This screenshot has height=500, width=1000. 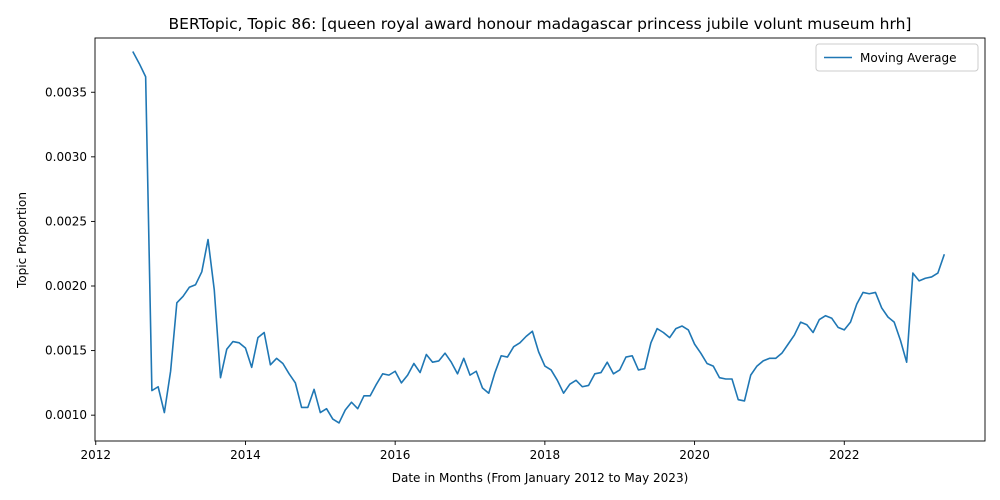 What do you see at coordinates (470, 451) in the screenshot?
I see `x-axis-ticks: 2012 2014 2016 2018 2020 2022` at bounding box center [470, 451].